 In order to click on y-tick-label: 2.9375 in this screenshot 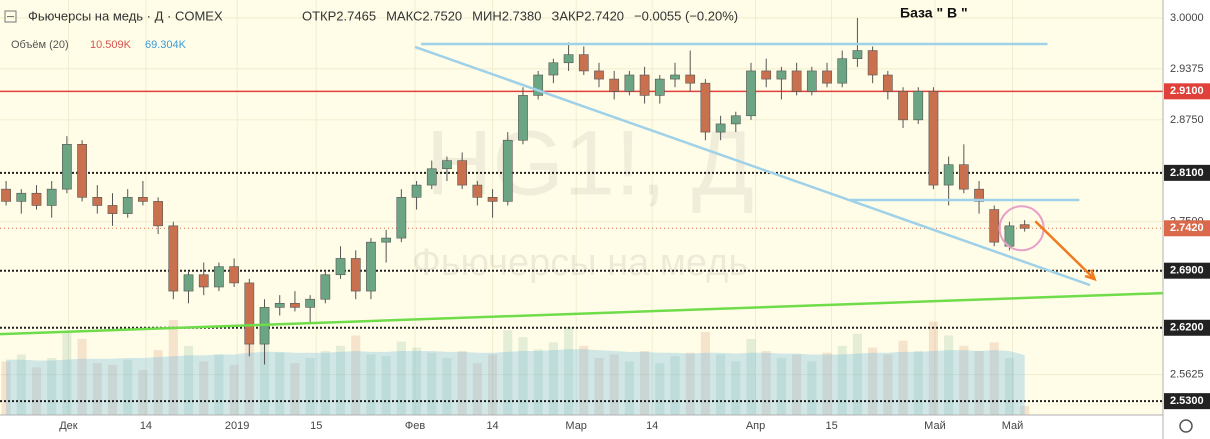, I will do `click(1187, 69)`.